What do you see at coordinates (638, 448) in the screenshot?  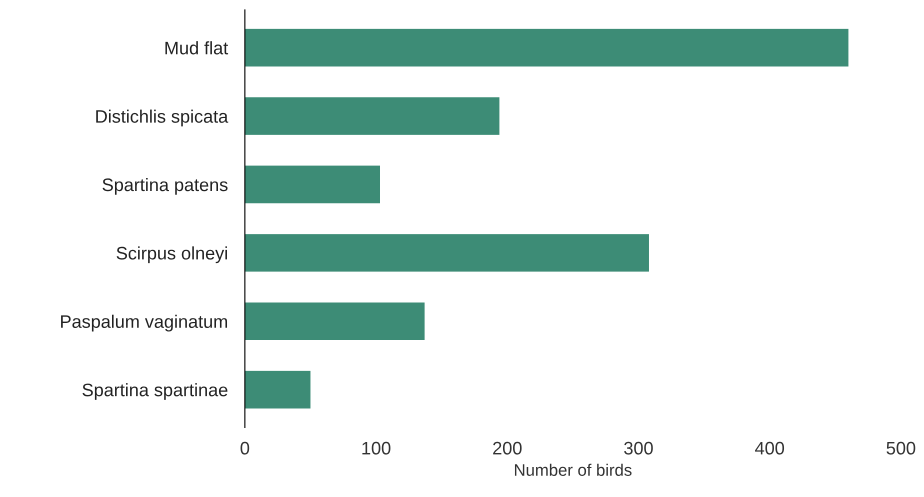 I see `x-tick-label: 300` at bounding box center [638, 448].